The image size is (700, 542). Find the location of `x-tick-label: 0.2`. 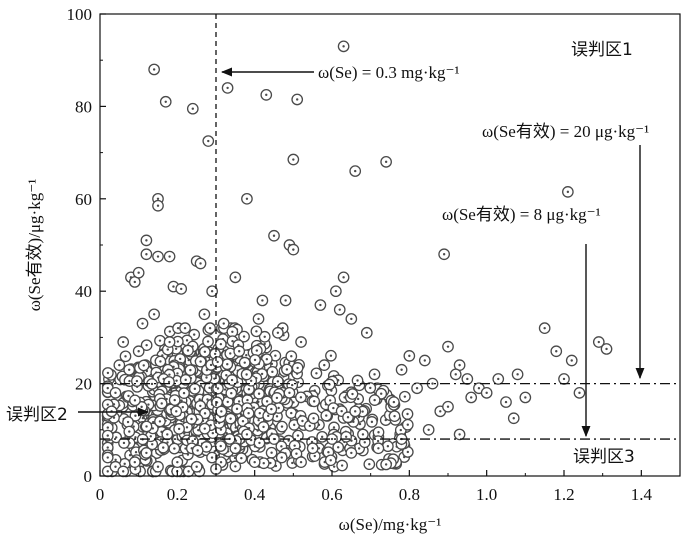

x-tick-label: 0.2 is located at coordinates (177, 494).